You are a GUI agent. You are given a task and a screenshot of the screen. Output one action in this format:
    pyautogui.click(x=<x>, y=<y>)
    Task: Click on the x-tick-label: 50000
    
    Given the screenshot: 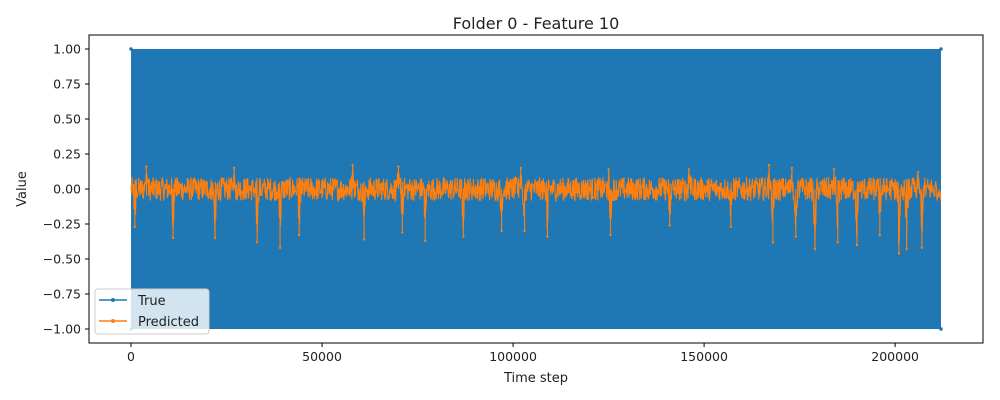 What is the action you would take?
    pyautogui.click(x=322, y=356)
    